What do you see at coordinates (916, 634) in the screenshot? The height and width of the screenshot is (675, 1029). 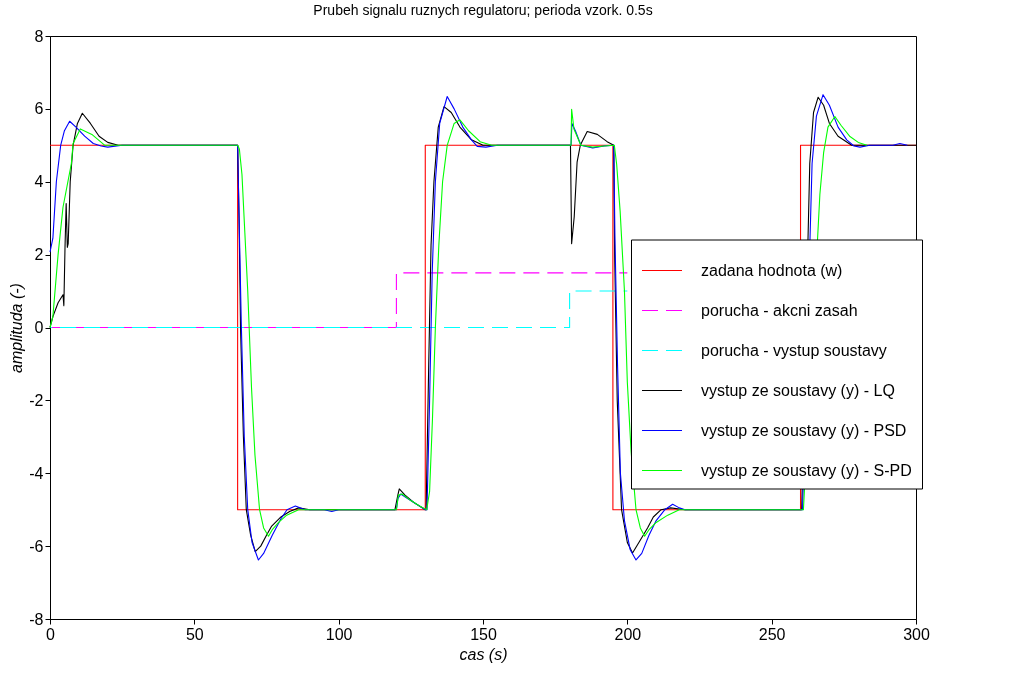 I see `x-tick-label: 300` at bounding box center [916, 634].